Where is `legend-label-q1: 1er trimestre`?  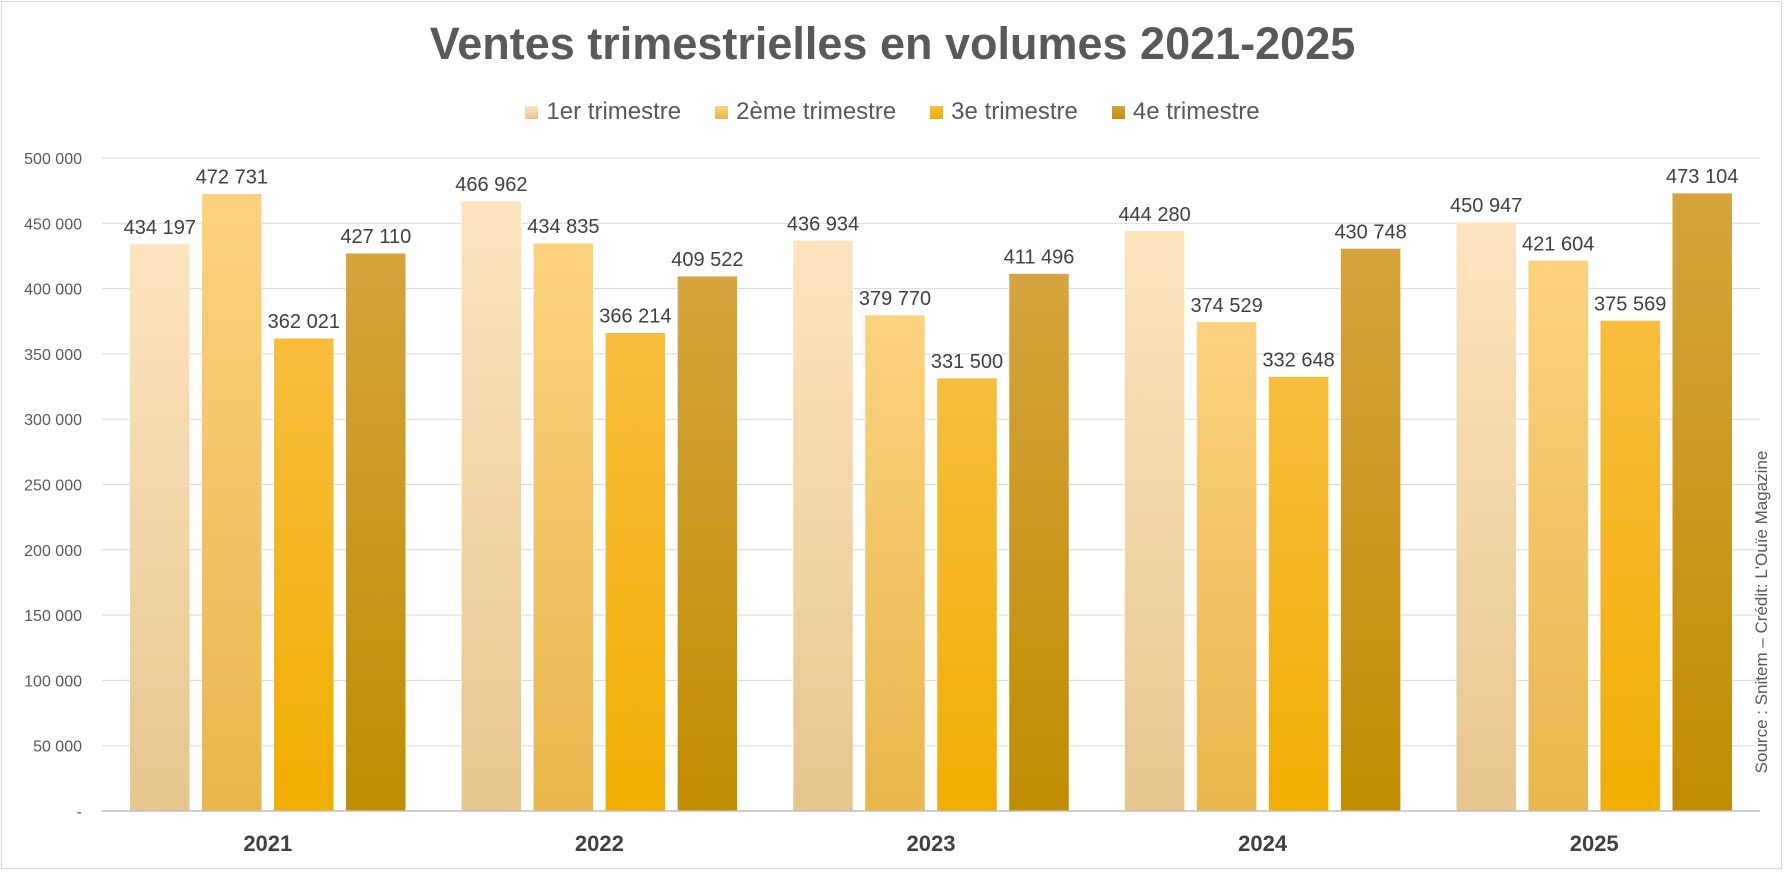
legend-label-q1: 1er trimestre is located at coordinates (614, 111).